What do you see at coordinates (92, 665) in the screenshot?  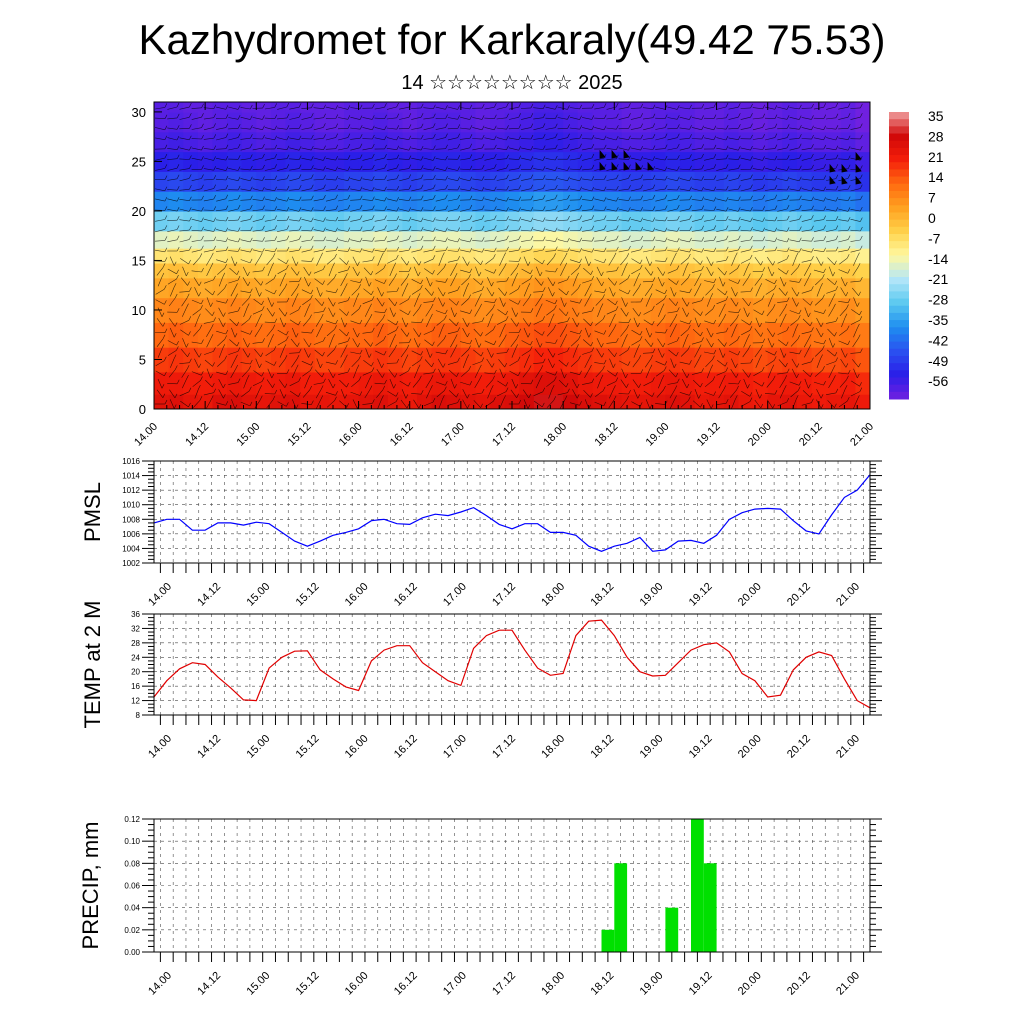 I see `y-axis-label: TEMP at 2 M` at bounding box center [92, 665].